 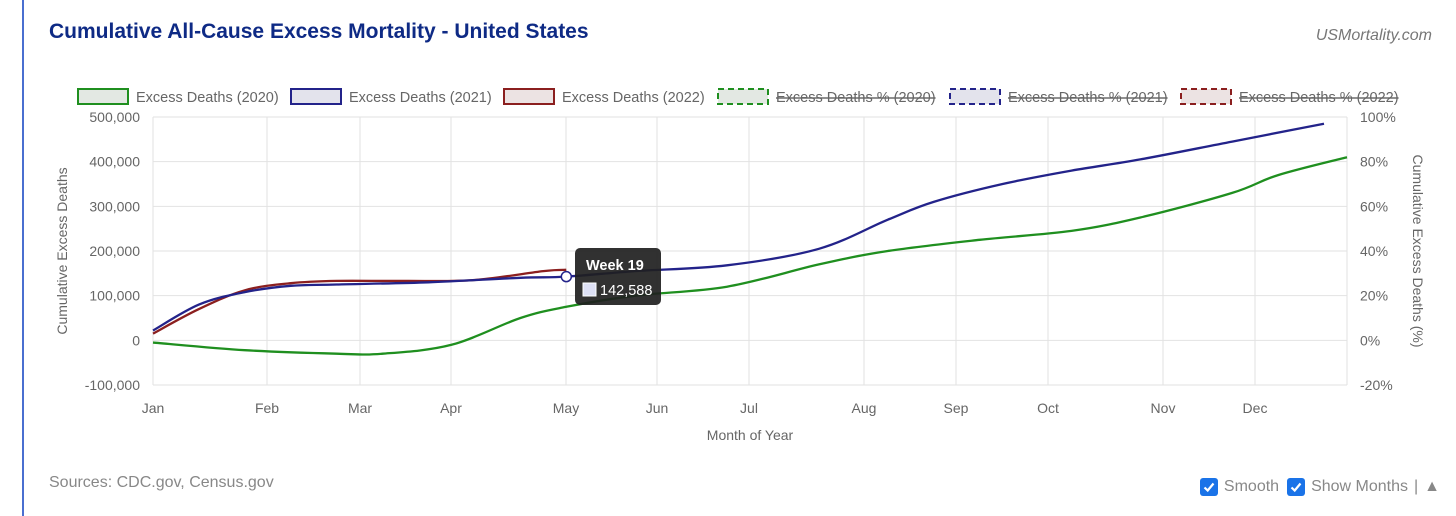 What do you see at coordinates (705, 408) in the screenshot?
I see `x-axis-ticks: Jan Feb Mar Apr May Jun Jul Aug Sep Oct Nov Dec` at bounding box center [705, 408].